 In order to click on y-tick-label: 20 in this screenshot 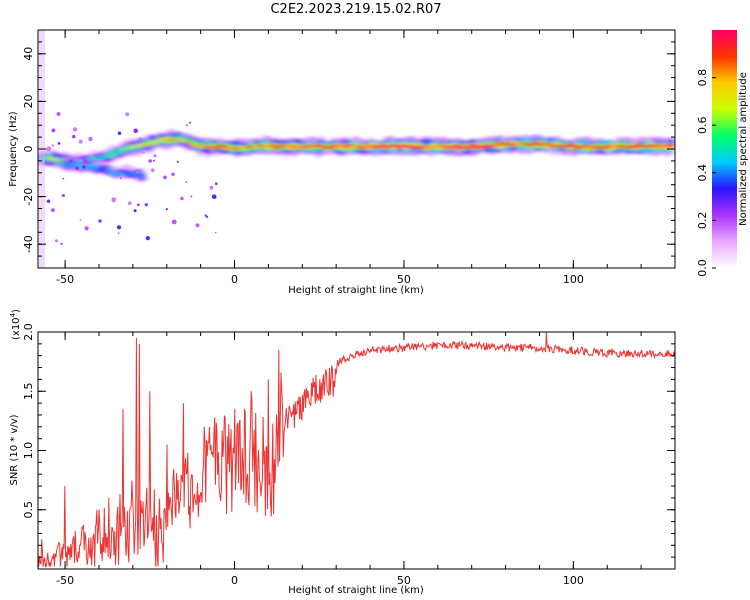, I will do `click(28, 101)`.